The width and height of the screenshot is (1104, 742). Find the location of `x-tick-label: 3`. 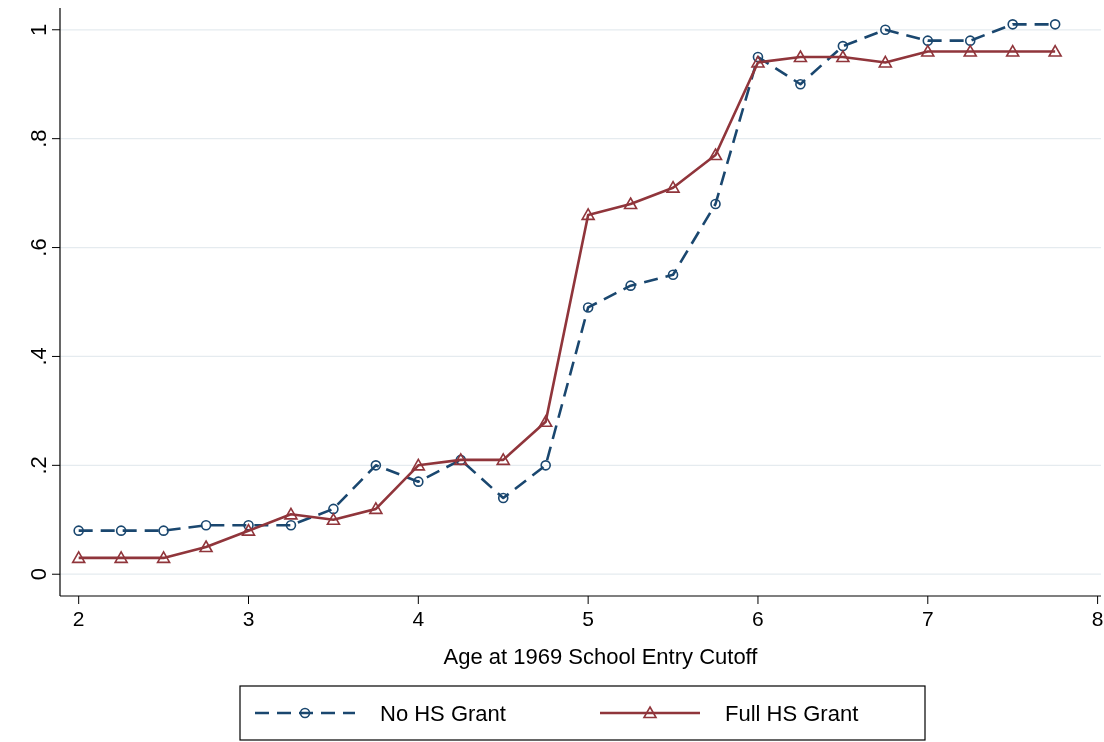

x-tick-label: 3 is located at coordinates (248, 618).